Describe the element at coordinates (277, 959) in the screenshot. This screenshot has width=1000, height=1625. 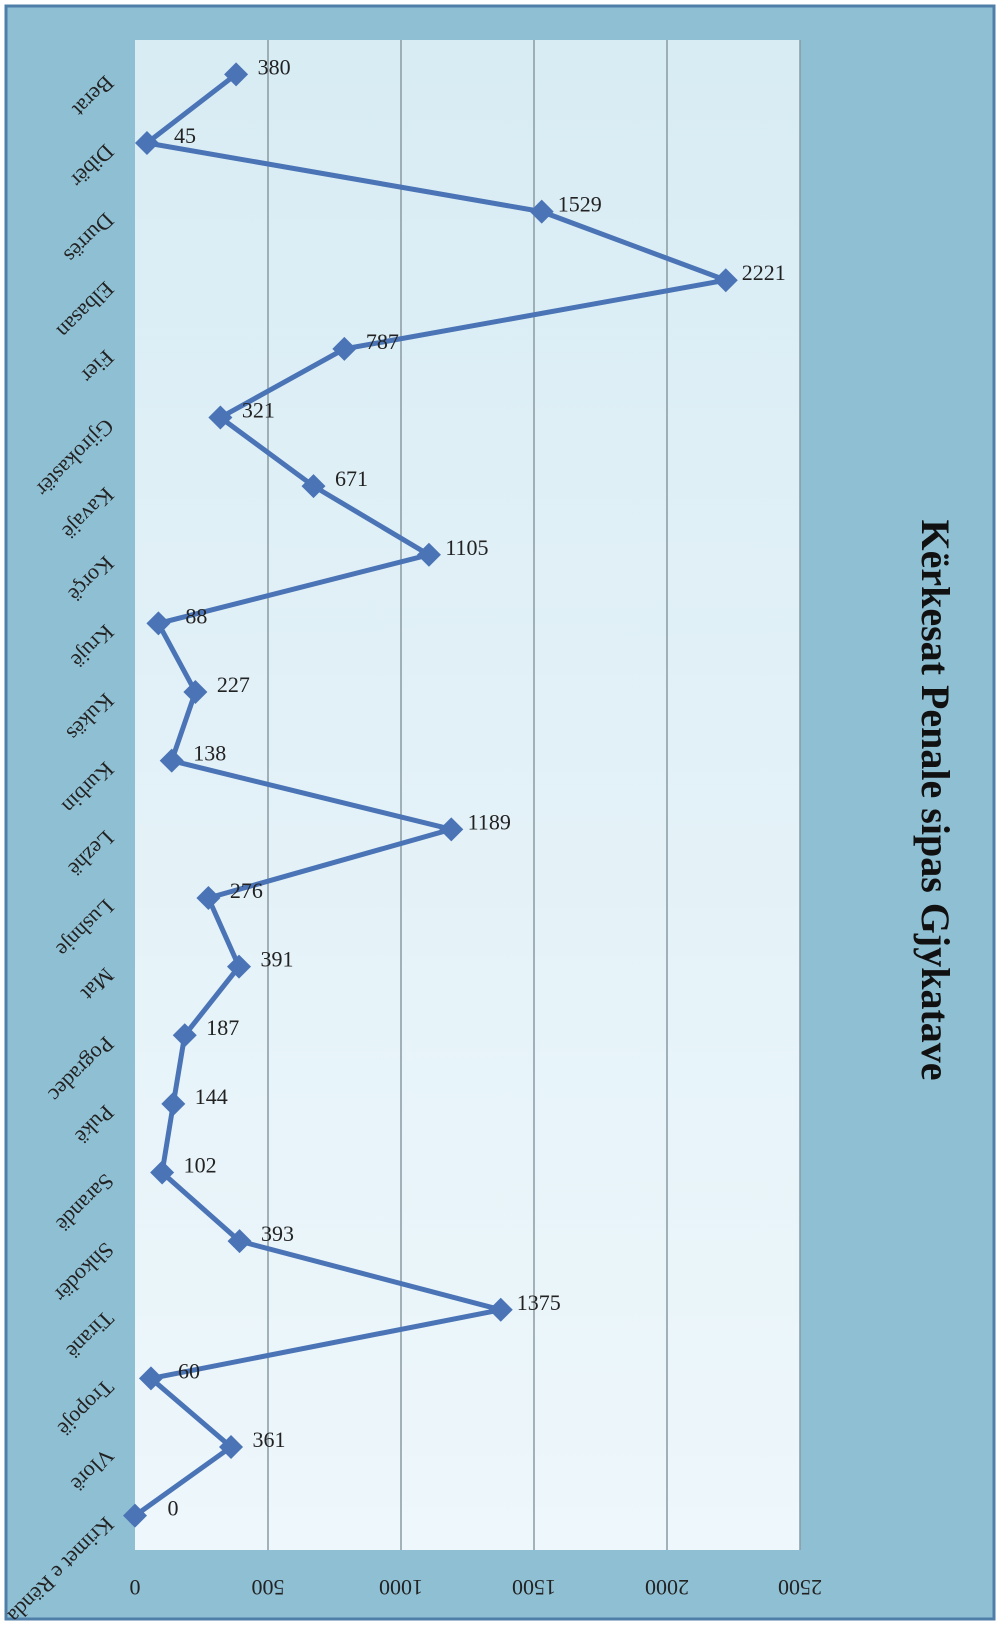
I see `data-label: 391` at that location.